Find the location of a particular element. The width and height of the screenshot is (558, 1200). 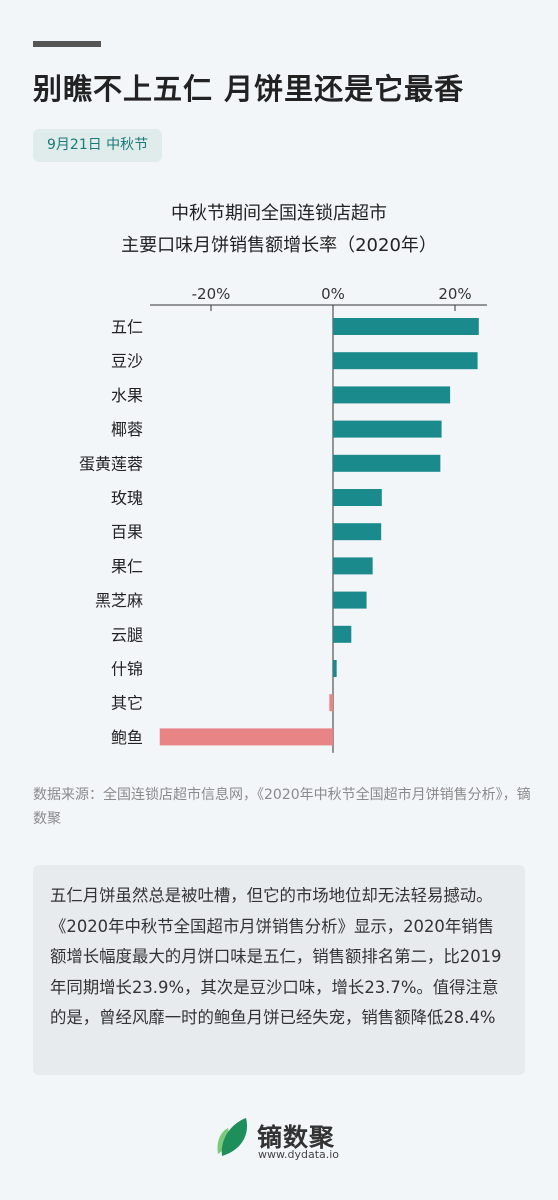

category-label: 黑芝麻 is located at coordinates (119, 600).